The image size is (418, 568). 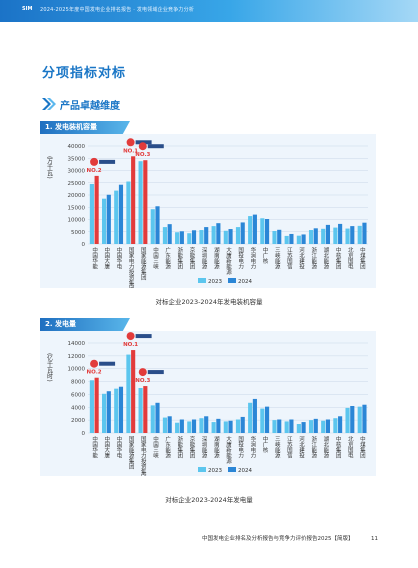 What do you see at coordinates (77, 147) in the screenshot?
I see `y-tick-label: 40000` at bounding box center [77, 147].